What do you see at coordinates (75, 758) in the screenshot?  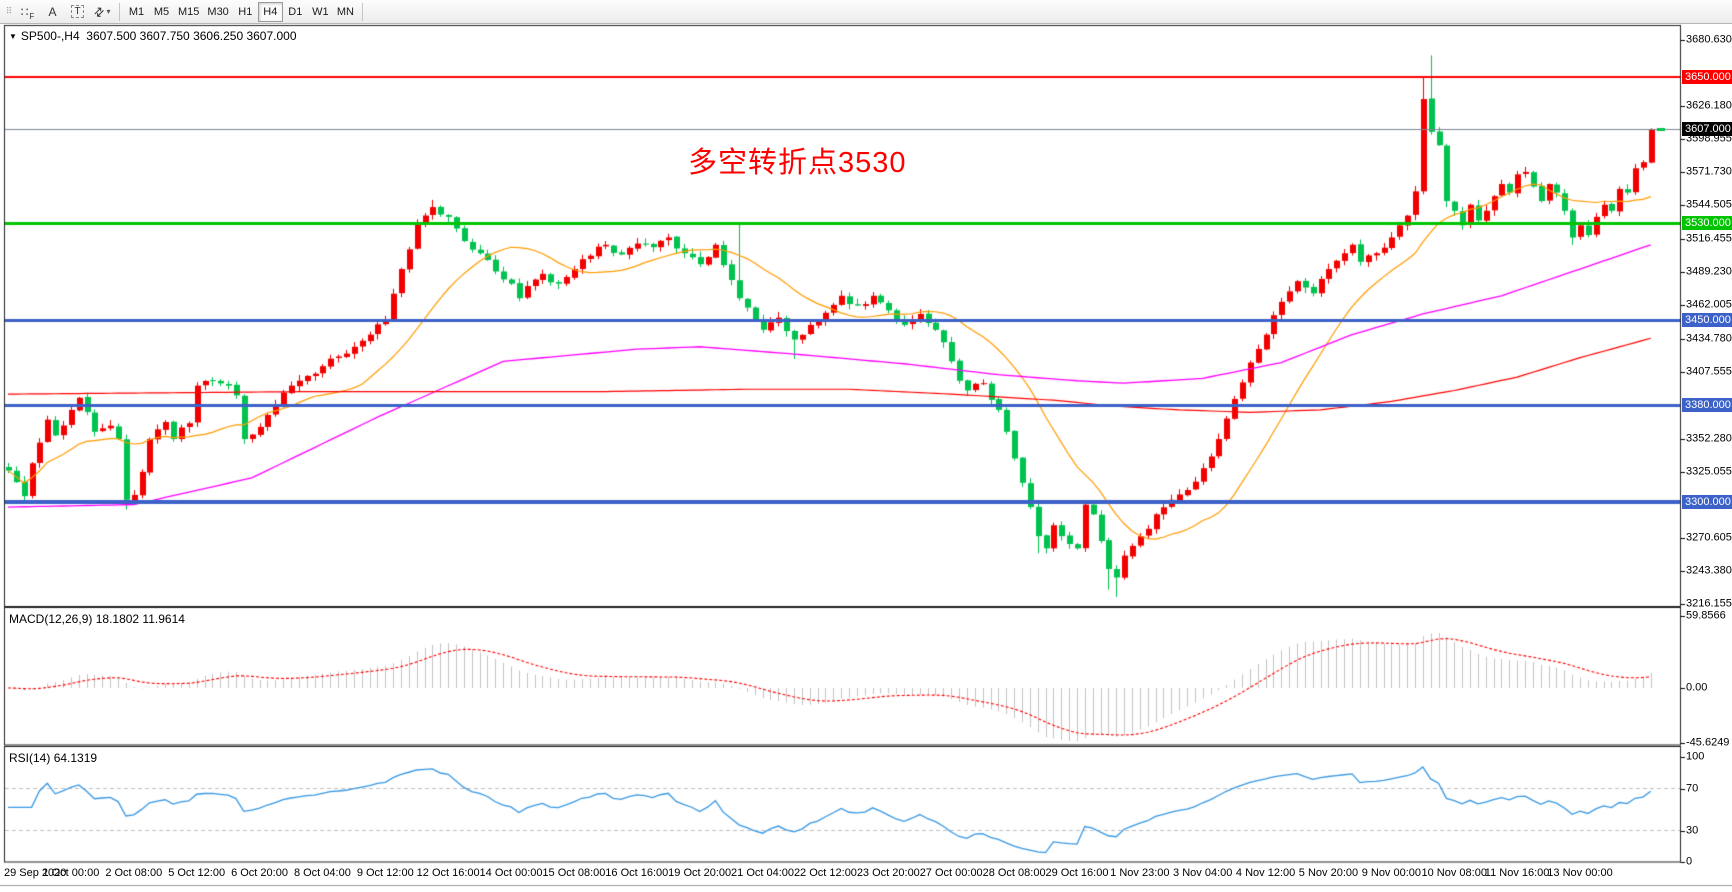 I see `rsi-value-text: 64.1319` at bounding box center [75, 758].